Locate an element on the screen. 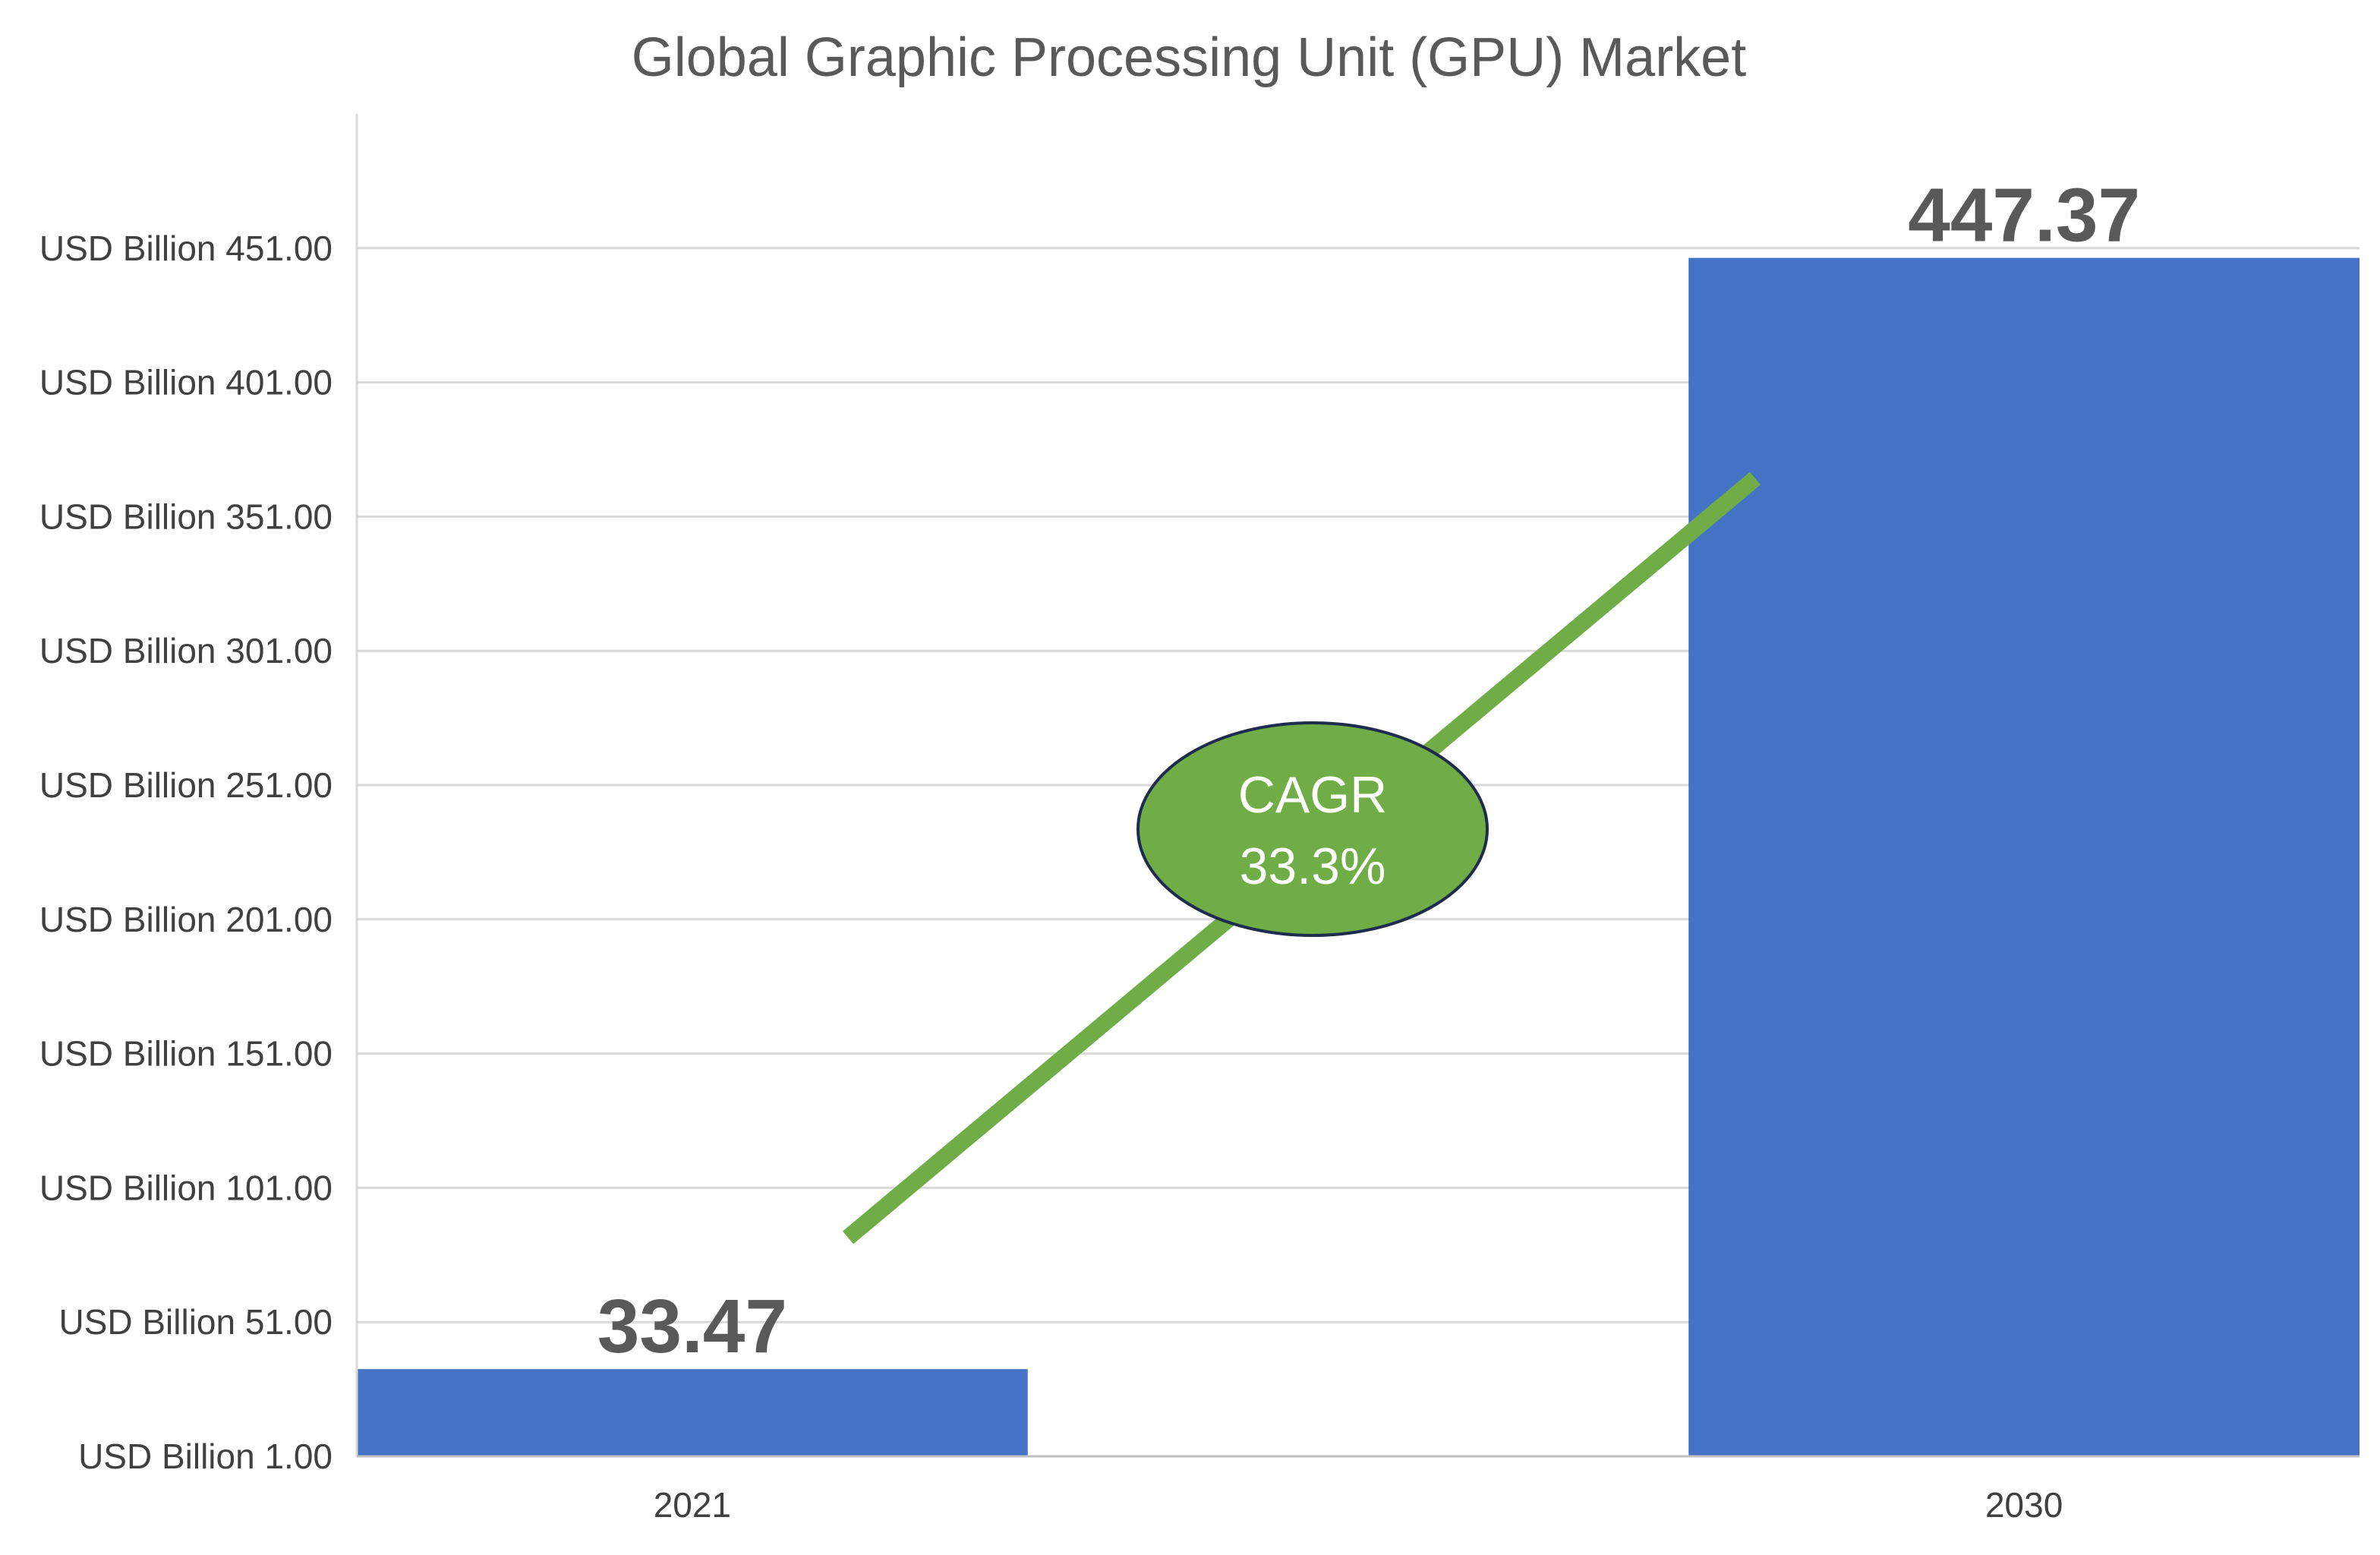 The image size is (2380, 1555). y-tick-label: USD Billion 151.00 is located at coordinates (186, 1054).